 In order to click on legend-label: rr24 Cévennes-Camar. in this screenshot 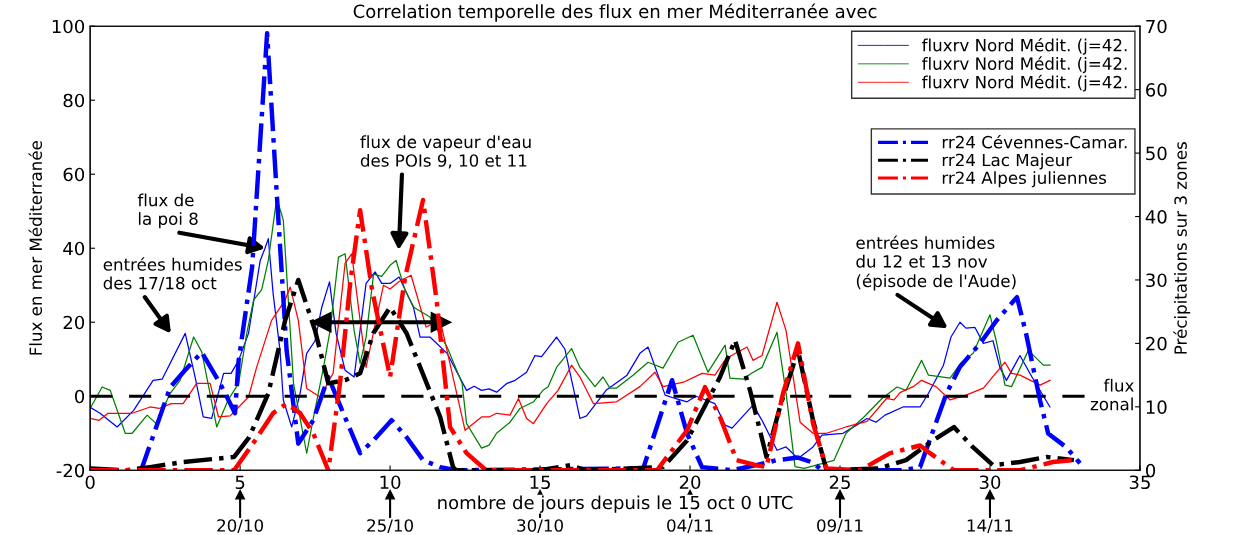, I will do `click(1034, 141)`.